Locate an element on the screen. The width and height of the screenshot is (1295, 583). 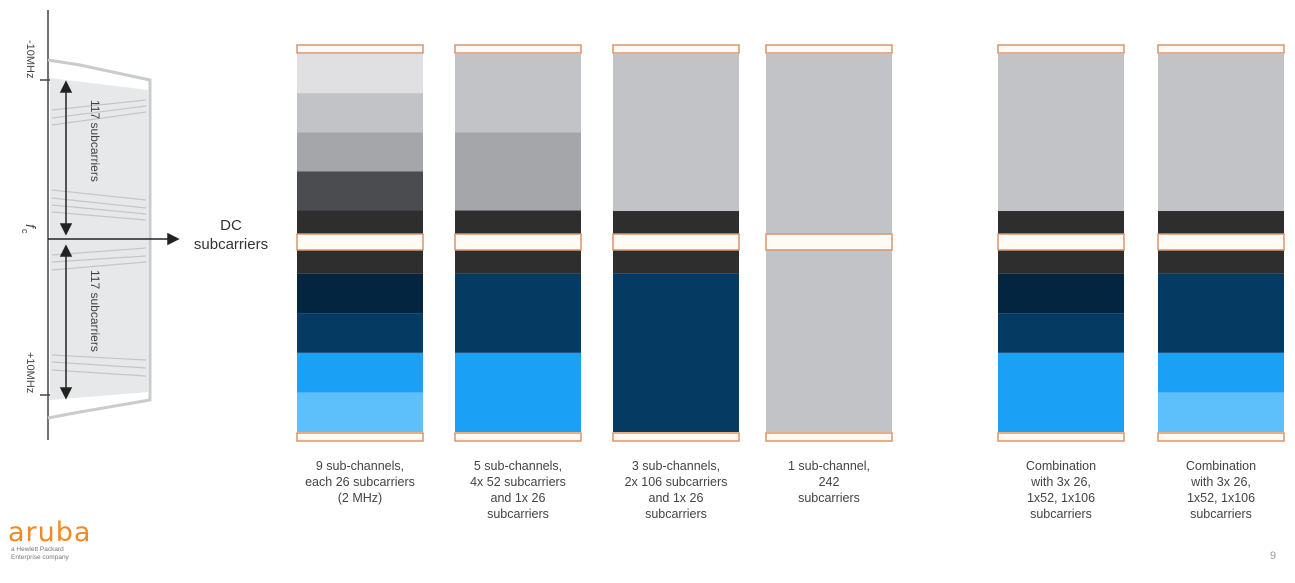
upper-edge-label: -10MHz is located at coordinates (30, 59).